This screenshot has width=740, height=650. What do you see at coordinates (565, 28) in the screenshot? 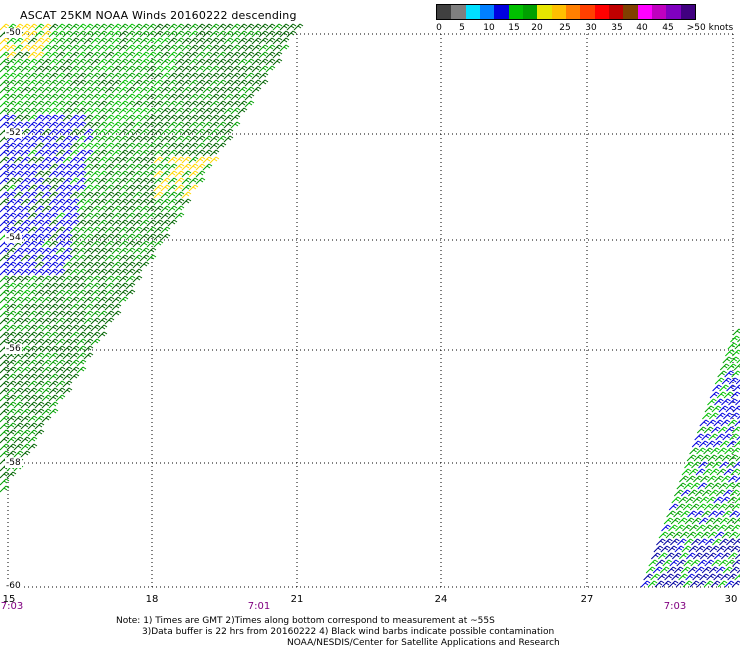
I see `legend-tick: 25` at bounding box center [565, 28].